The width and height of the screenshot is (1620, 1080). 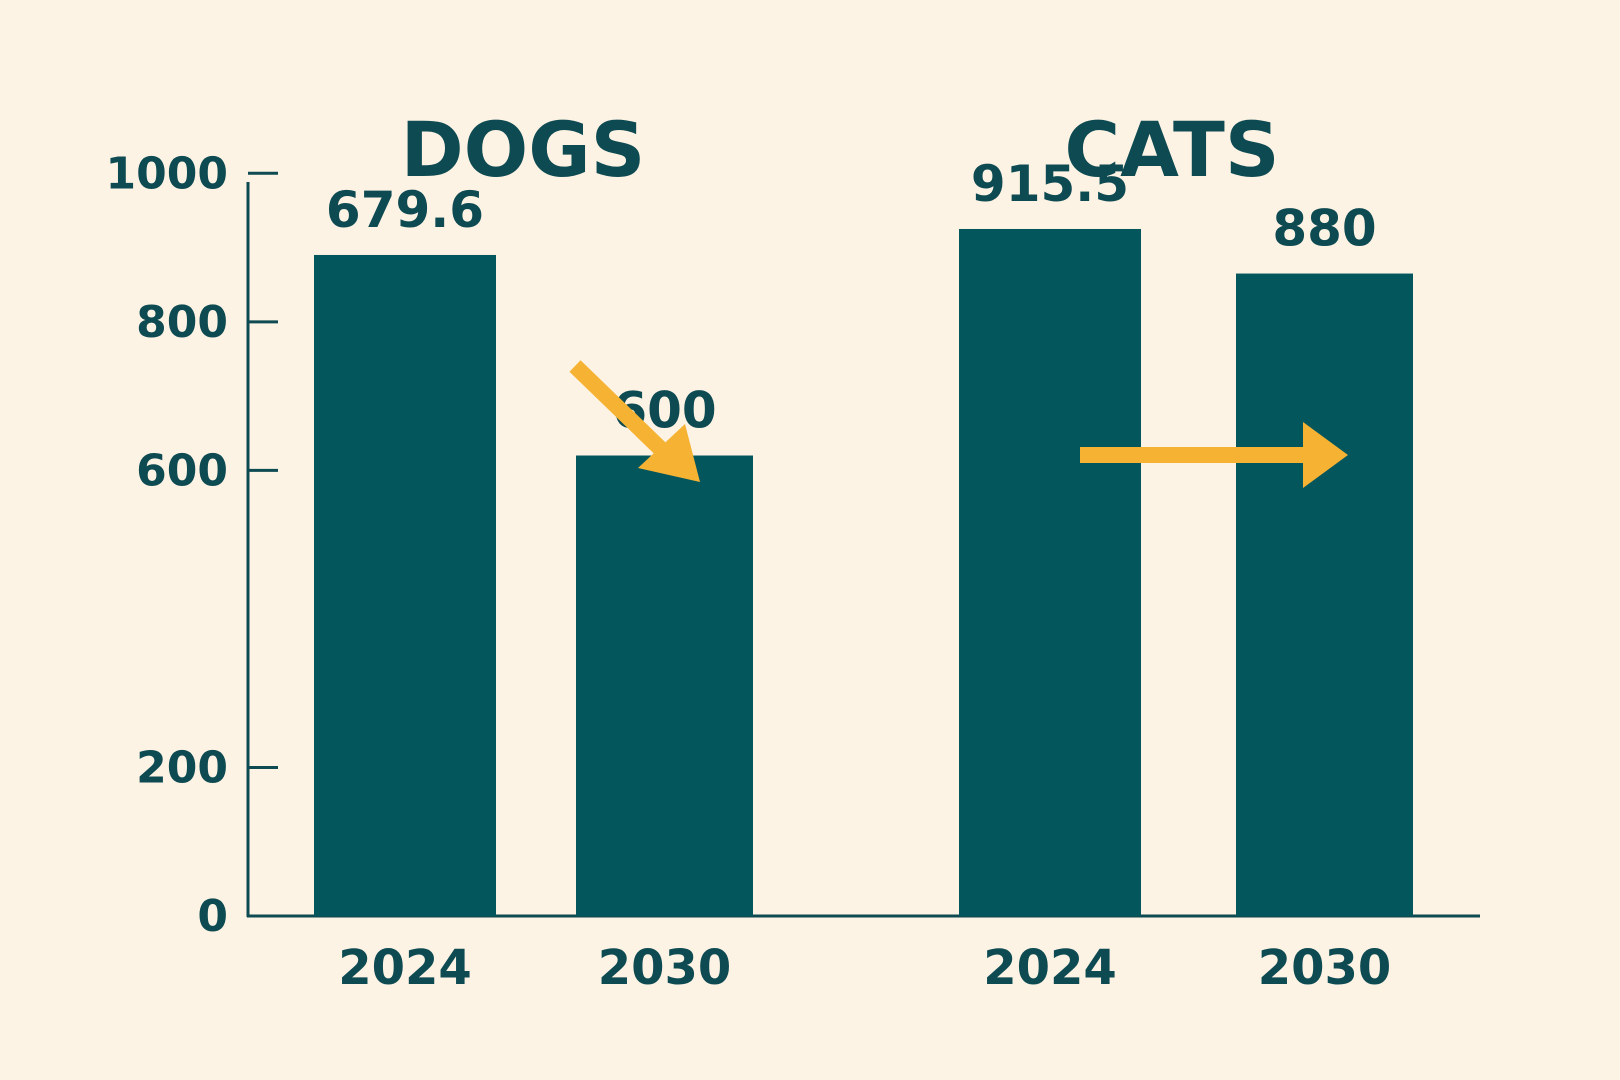 I want to click on y-tick-label: 200, so click(x=182, y=767).